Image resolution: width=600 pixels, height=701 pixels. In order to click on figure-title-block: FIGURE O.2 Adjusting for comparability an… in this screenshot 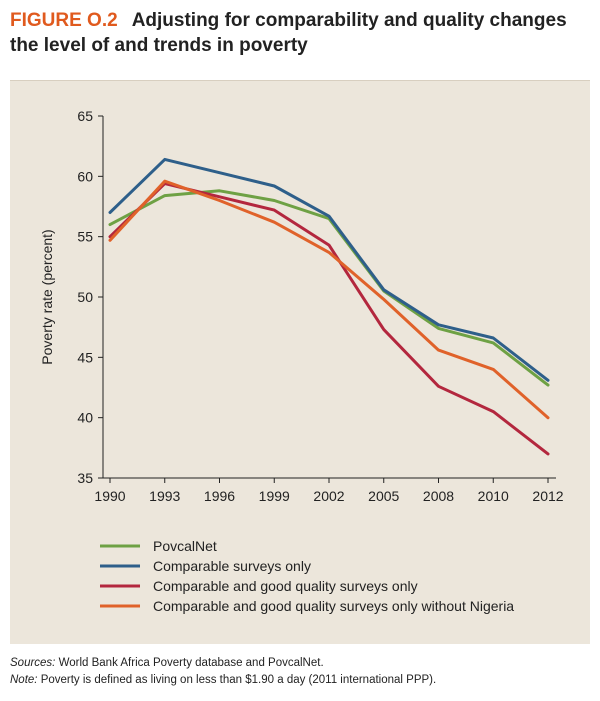, I will do `click(300, 33)`.